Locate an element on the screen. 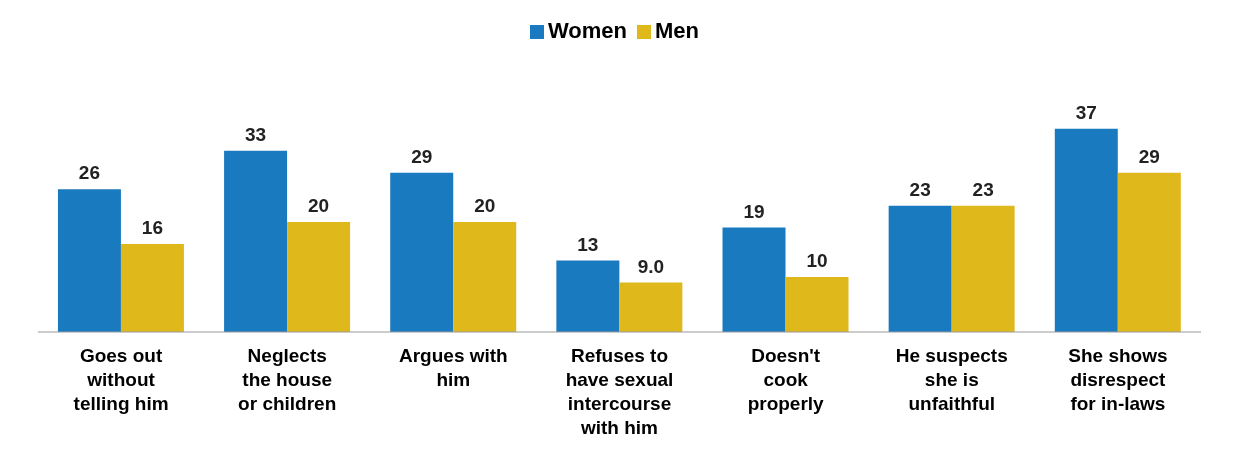 Image resolution: width=1239 pixels, height=470 pixels. data-label: 37 is located at coordinates (1086, 112).